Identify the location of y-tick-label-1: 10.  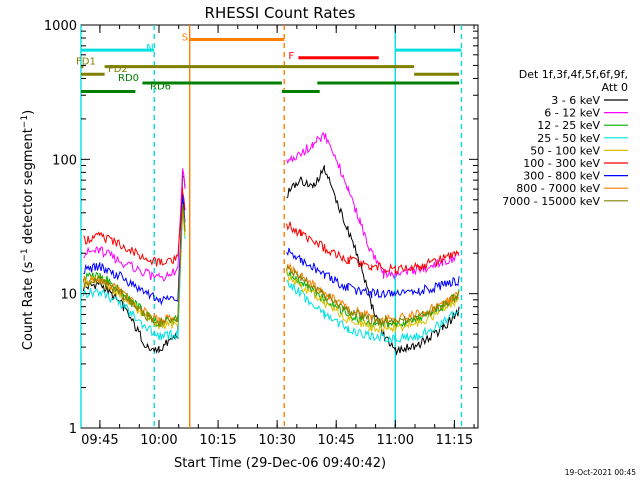
(68, 295).